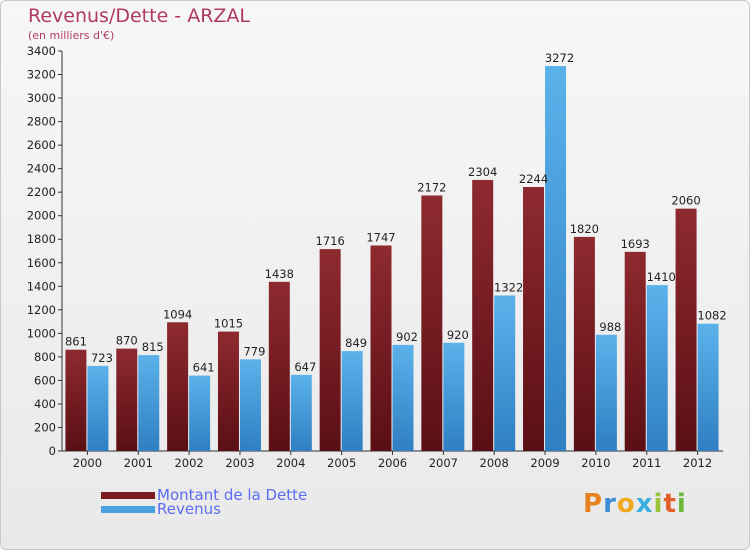 The image size is (750, 550). What do you see at coordinates (177, 314) in the screenshot?
I see `data-label-dette: 1094` at bounding box center [177, 314].